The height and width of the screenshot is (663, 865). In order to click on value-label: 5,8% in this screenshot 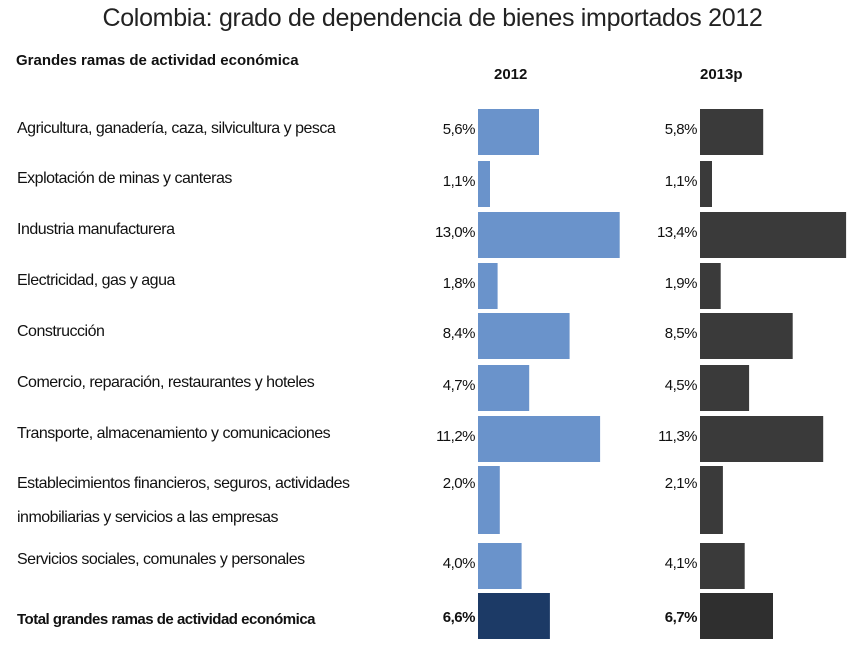, I will do `click(681, 129)`.